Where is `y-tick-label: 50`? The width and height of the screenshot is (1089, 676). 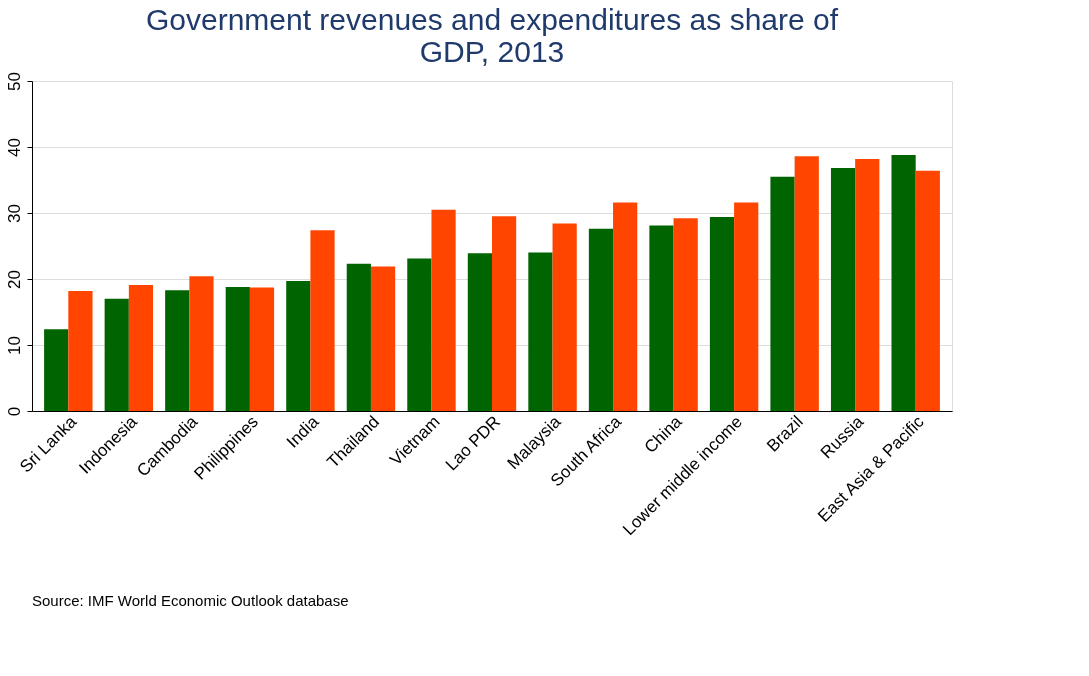 y-tick-label: 50 is located at coordinates (14, 81).